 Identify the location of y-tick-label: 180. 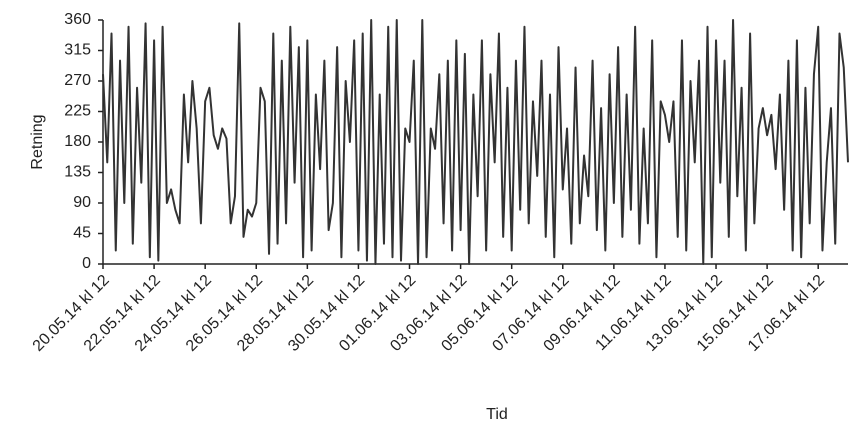
(77, 141).